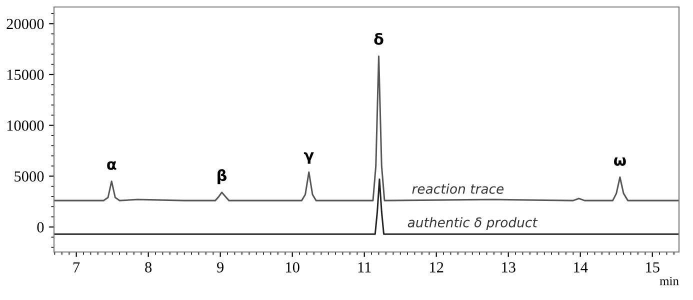  Describe the element at coordinates (669, 281) in the screenshot. I see `x-axis-title: min` at that location.